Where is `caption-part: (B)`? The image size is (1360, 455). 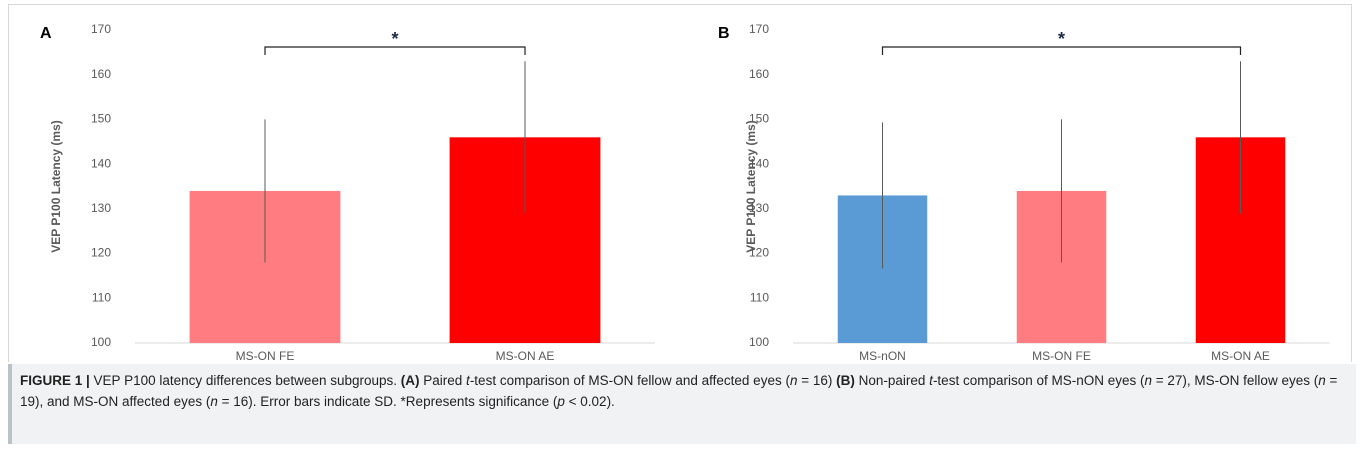 caption-part: (B) is located at coordinates (845, 380).